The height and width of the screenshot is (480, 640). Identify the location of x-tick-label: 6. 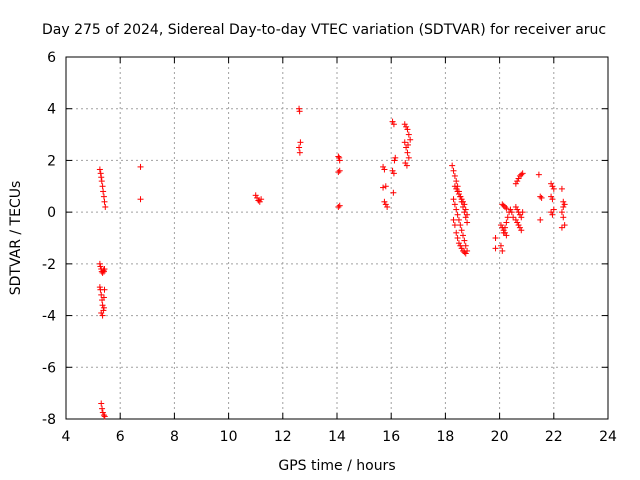
(120, 437).